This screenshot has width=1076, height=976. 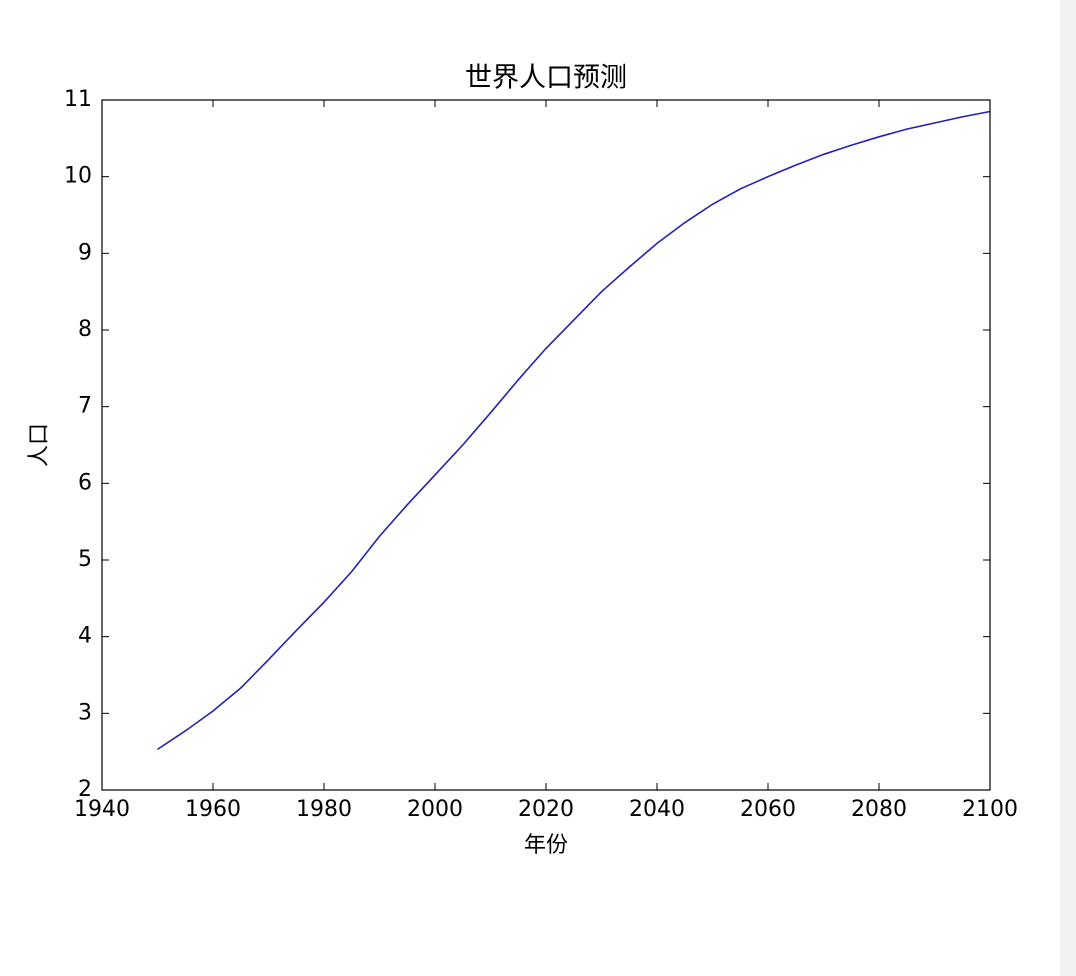 What do you see at coordinates (435, 809) in the screenshot?
I see `x-tick-label: 2000` at bounding box center [435, 809].